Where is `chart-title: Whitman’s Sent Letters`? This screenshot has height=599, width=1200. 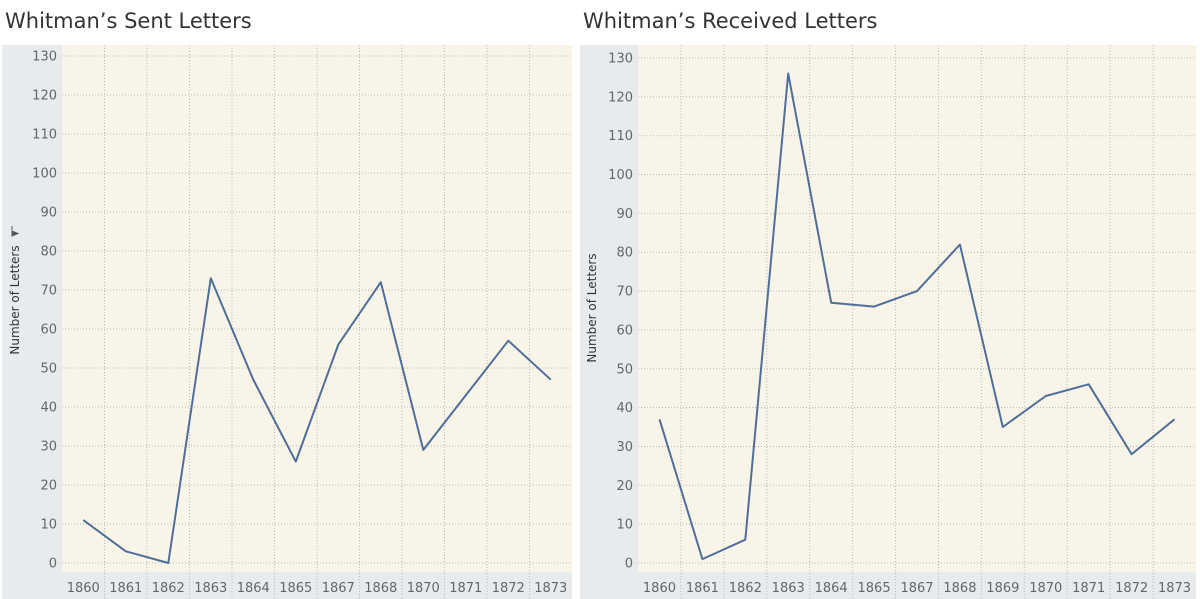 chart-title: Whitman’s Sent Letters is located at coordinates (128, 21).